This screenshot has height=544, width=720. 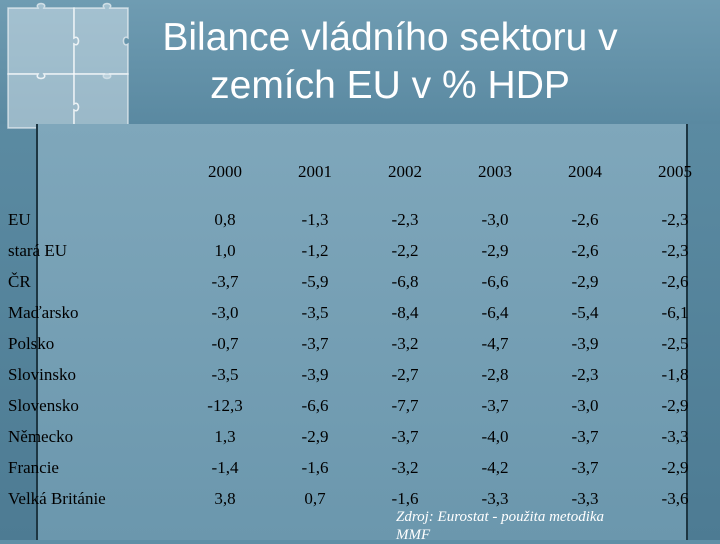 What do you see at coordinates (57, 498) in the screenshot?
I see `country-name: Velká Británie` at bounding box center [57, 498].